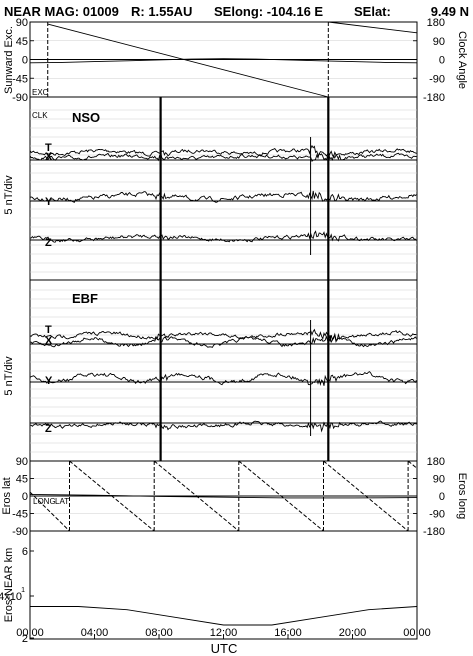  What do you see at coordinates (62, 501) in the screenshot?
I see `lat-label: LAT` at bounding box center [62, 501].